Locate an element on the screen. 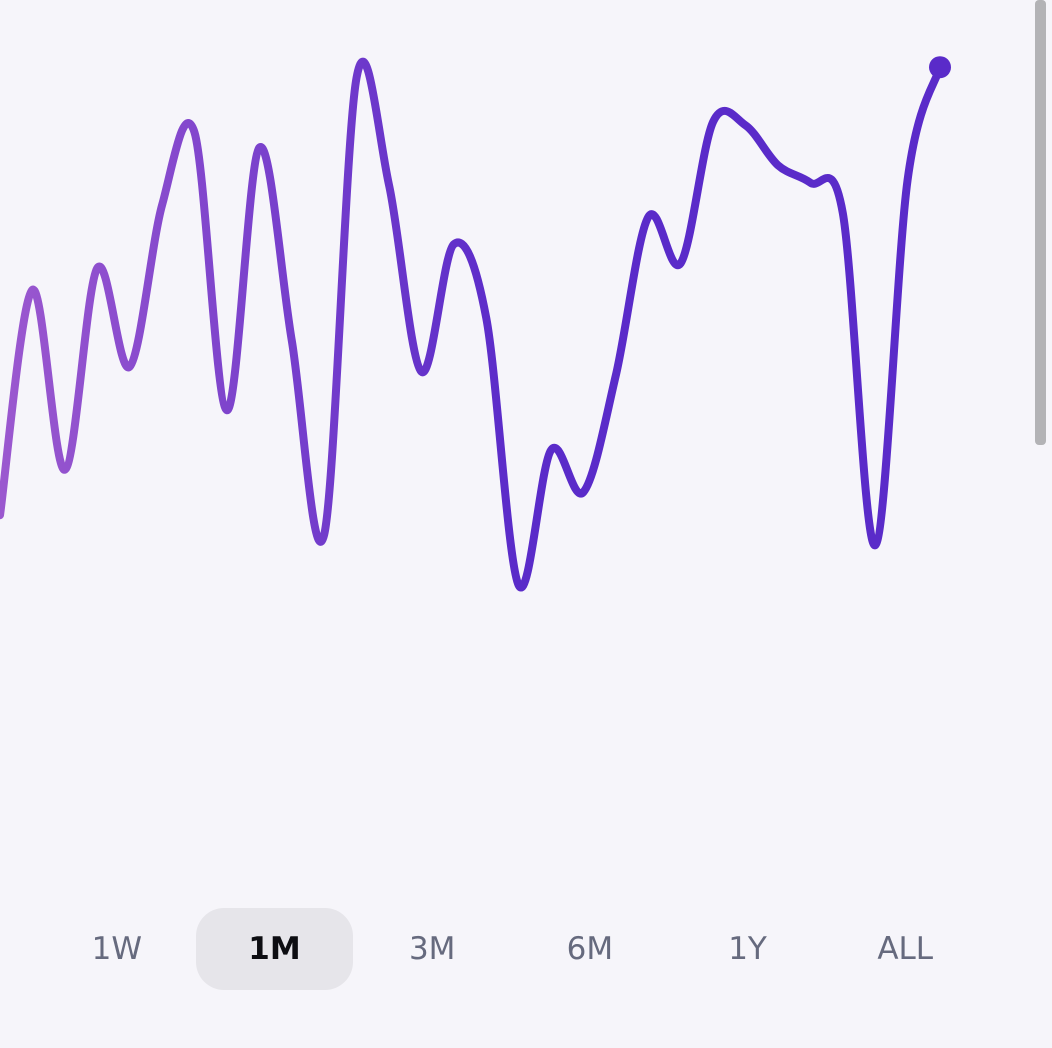 The image size is (1052, 1048). period-tab: ALL is located at coordinates (905, 949).